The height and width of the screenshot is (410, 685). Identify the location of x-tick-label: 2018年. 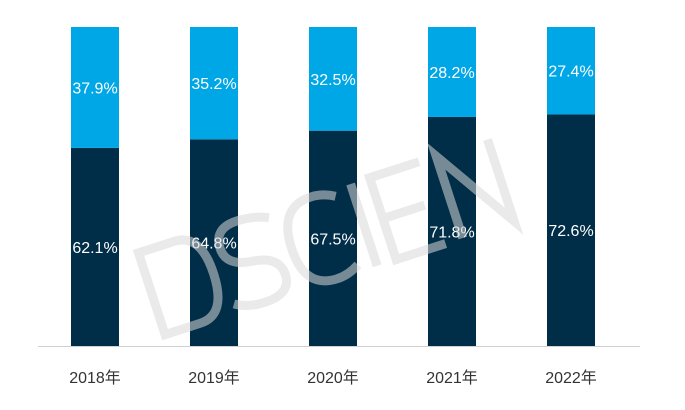
(95, 378).